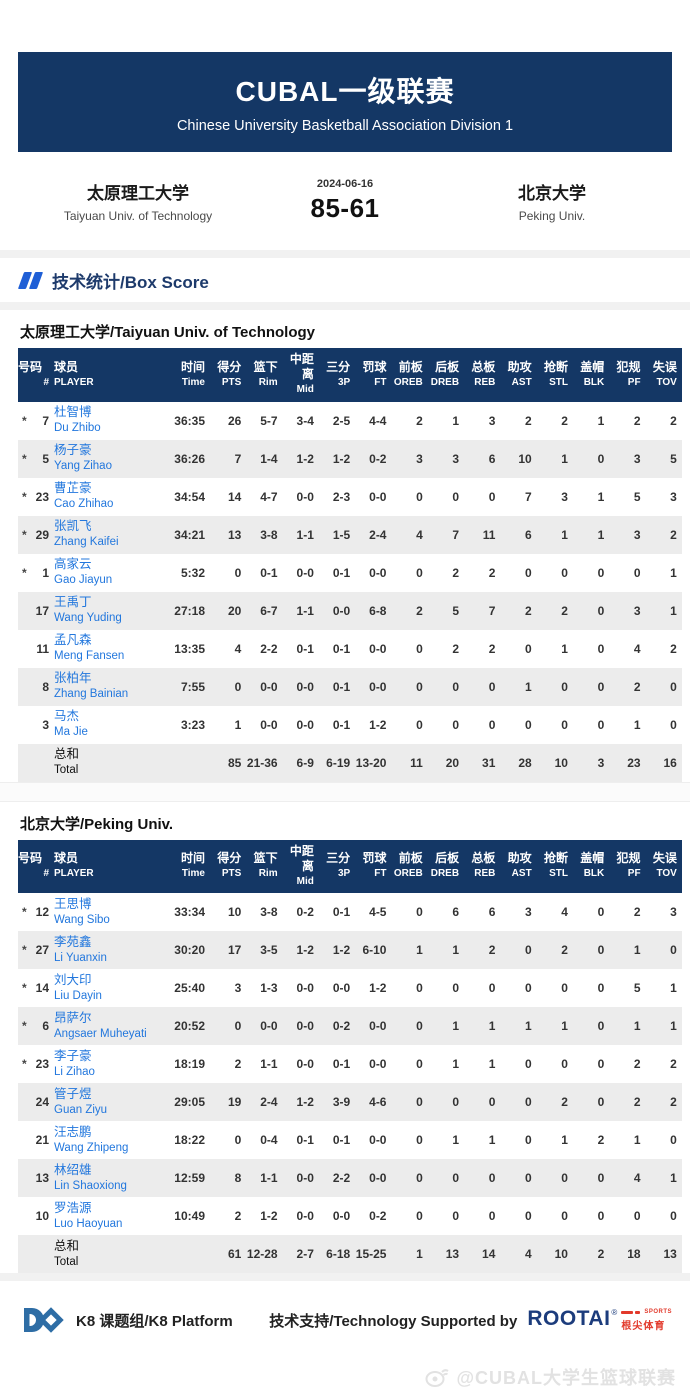 This screenshot has height=1400, width=690. Describe the element at coordinates (110, 534) in the screenshot. I see `player-name-link: 张凯飞 Zhang Kaifei` at that location.